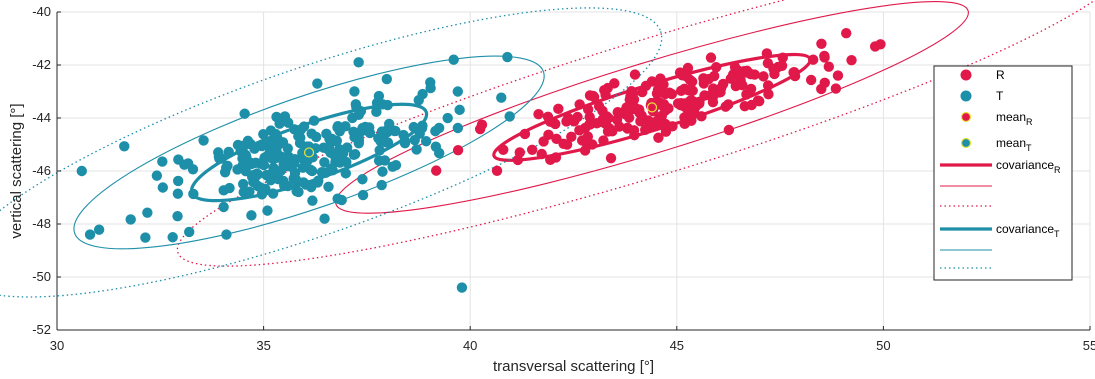 This screenshot has height=379, width=1095. Describe the element at coordinates (41, 223) in the screenshot. I see `y-tick-label: -48` at that location.